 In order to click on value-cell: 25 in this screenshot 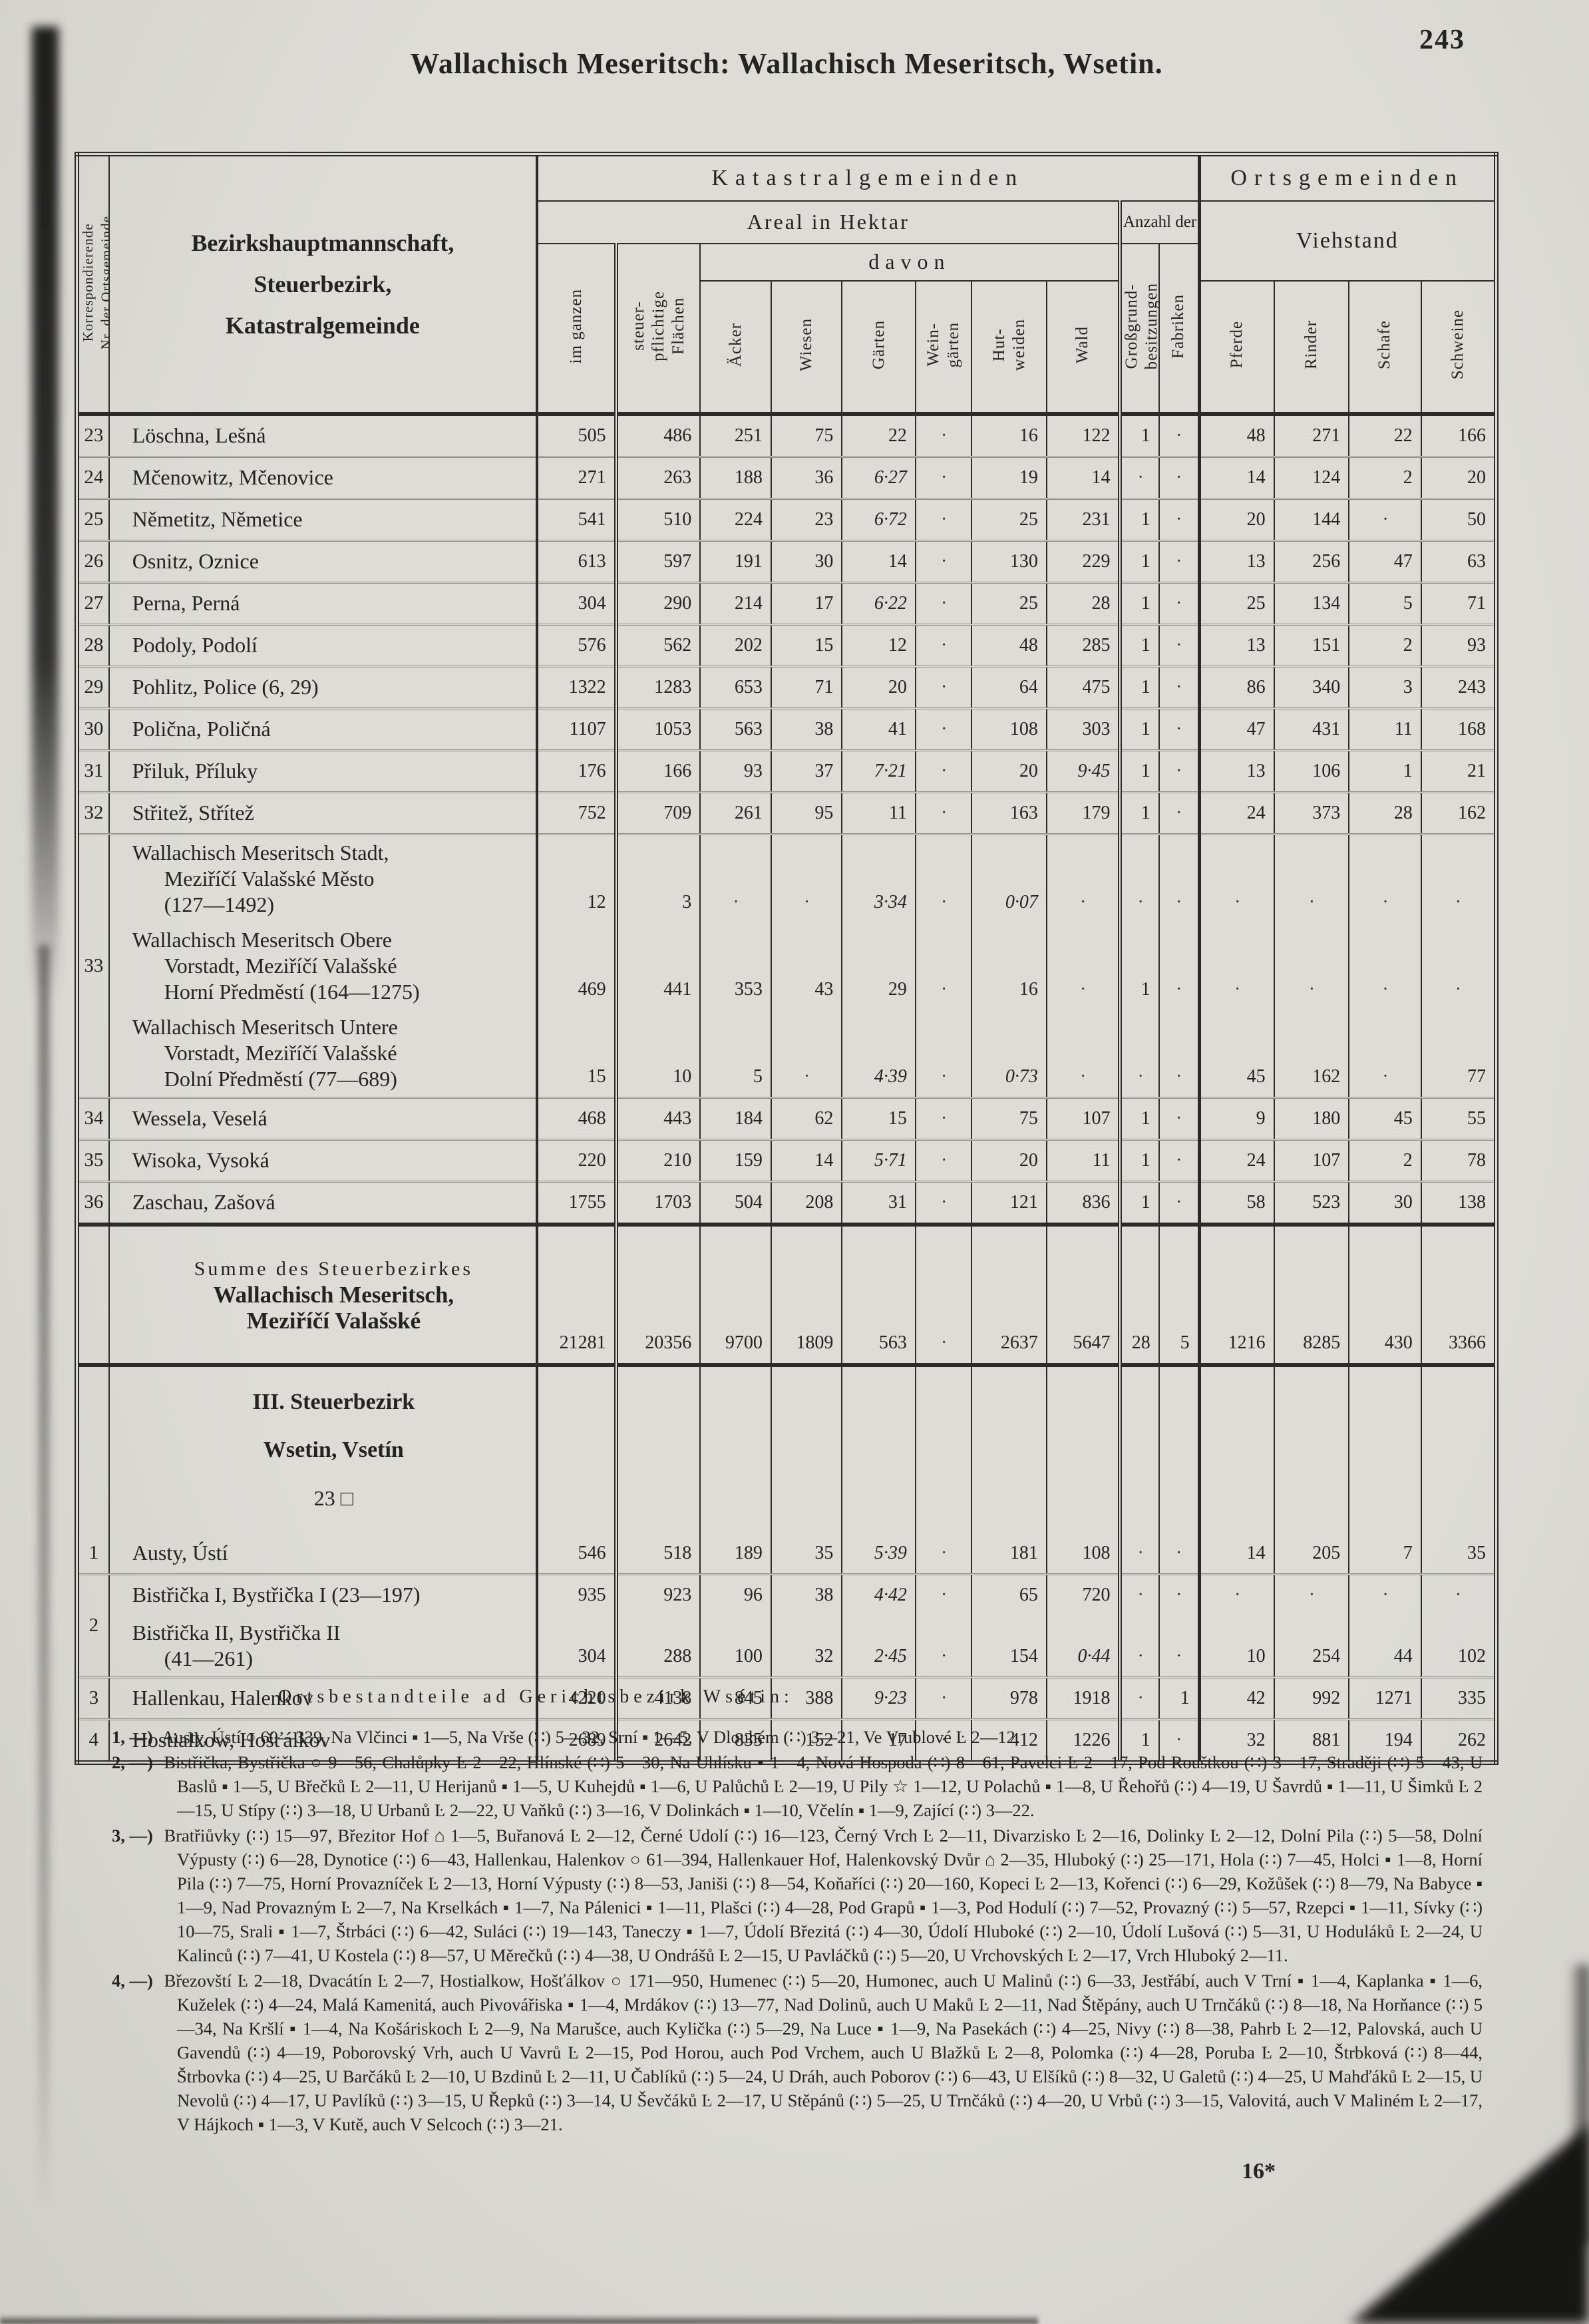, I will do `click(1009, 602)`.